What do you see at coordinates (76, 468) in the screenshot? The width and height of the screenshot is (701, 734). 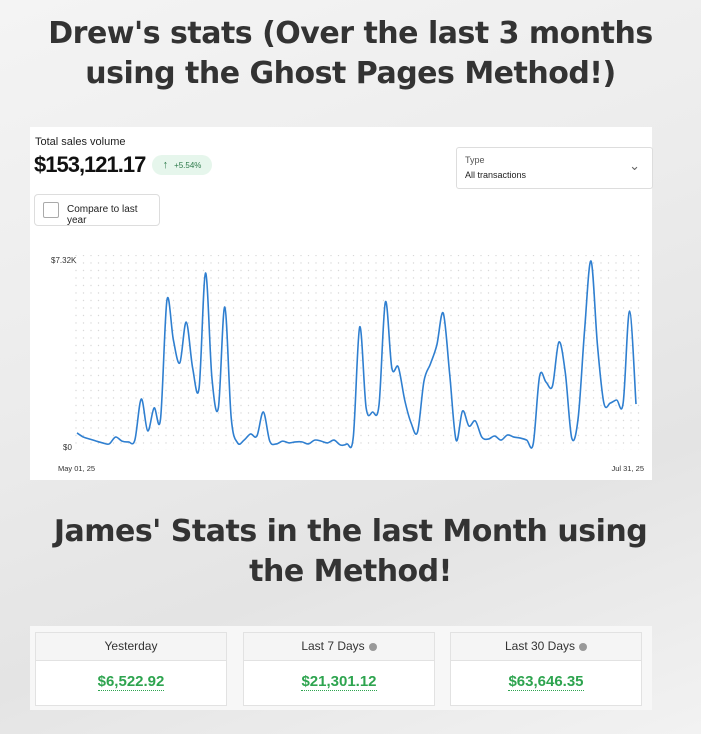 I see `x-tick-label: May 01, 25` at bounding box center [76, 468].